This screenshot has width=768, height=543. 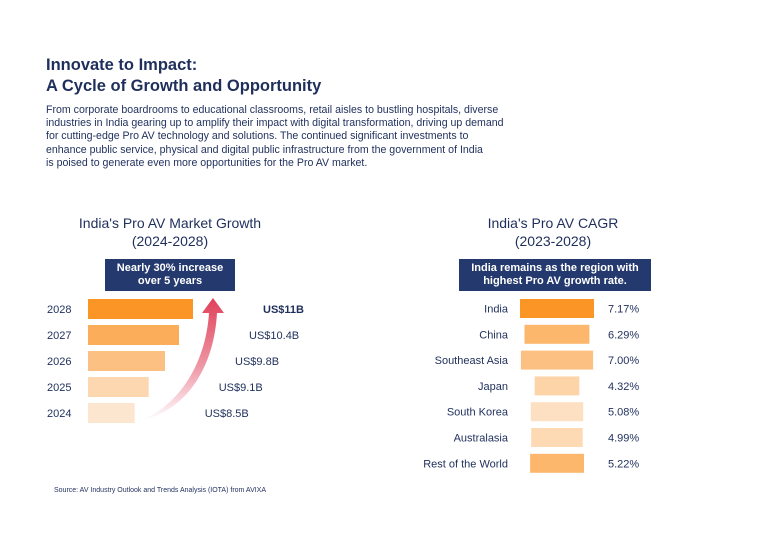 What do you see at coordinates (170, 241) in the screenshot?
I see `market-growth-title-line-2: (2024-2028)` at bounding box center [170, 241].